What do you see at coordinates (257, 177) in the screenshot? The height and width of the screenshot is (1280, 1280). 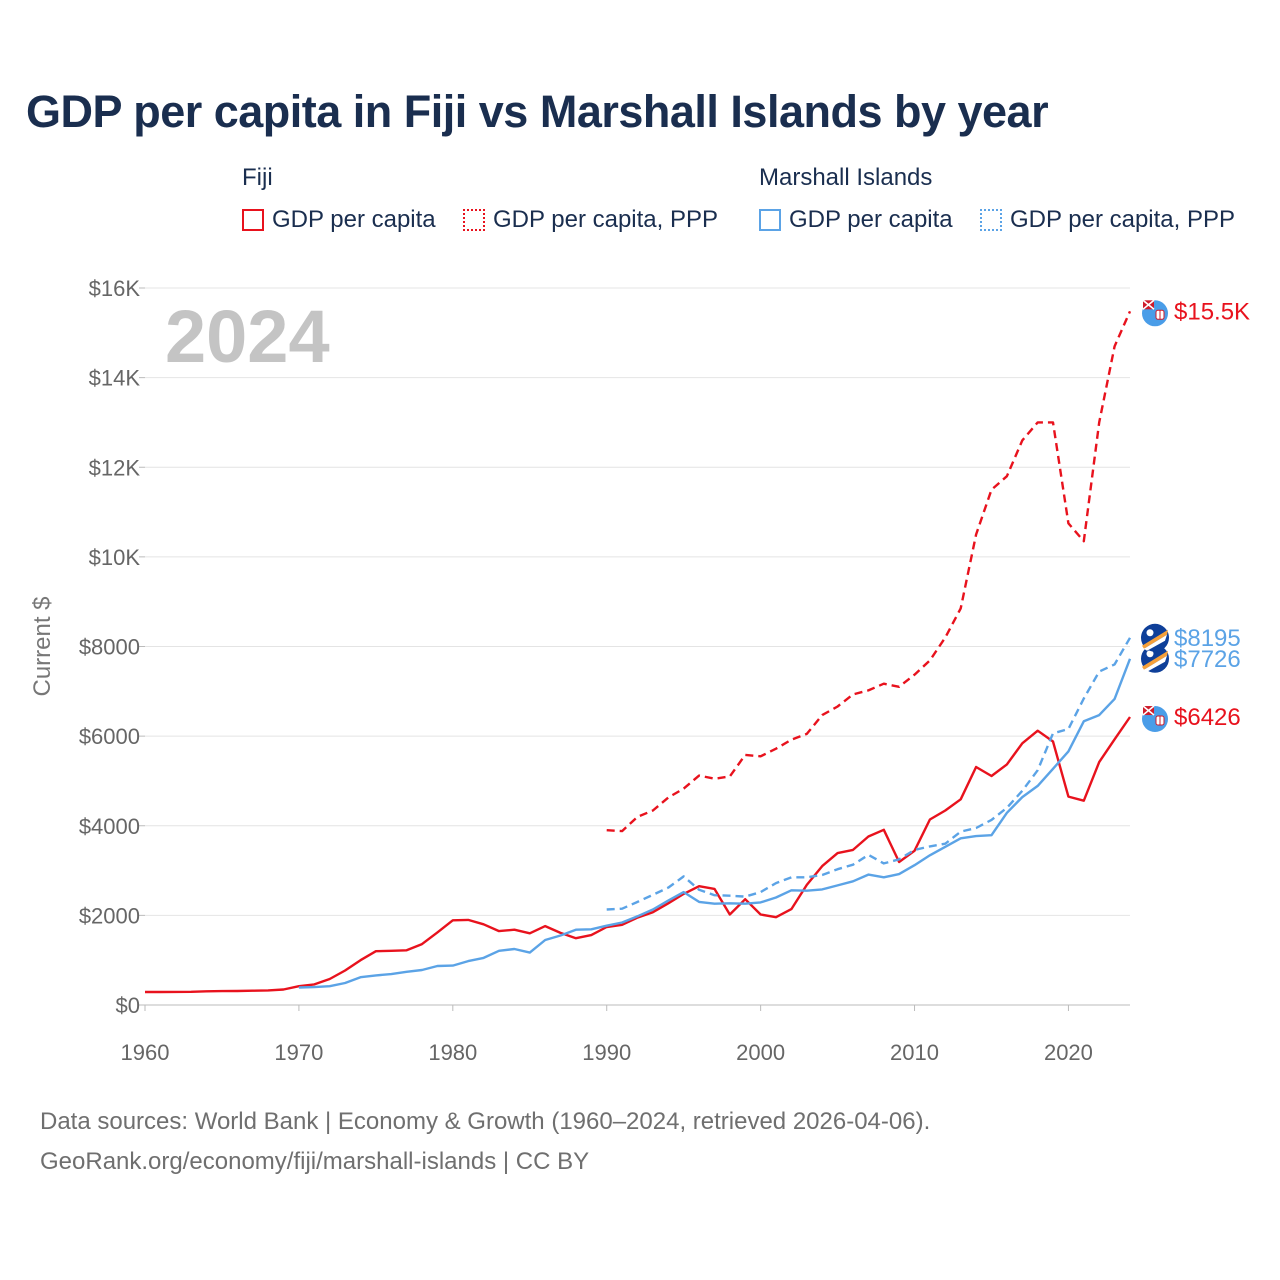 I see `legend-group-fiji: Fiji` at bounding box center [257, 177].